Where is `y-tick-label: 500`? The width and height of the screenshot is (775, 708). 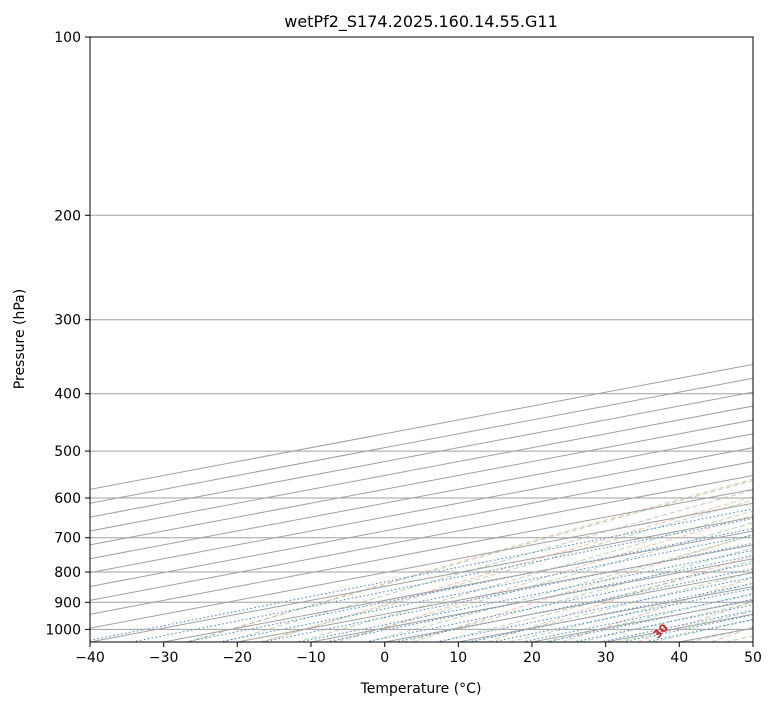
y-tick-label: 500 is located at coordinates (67, 452).